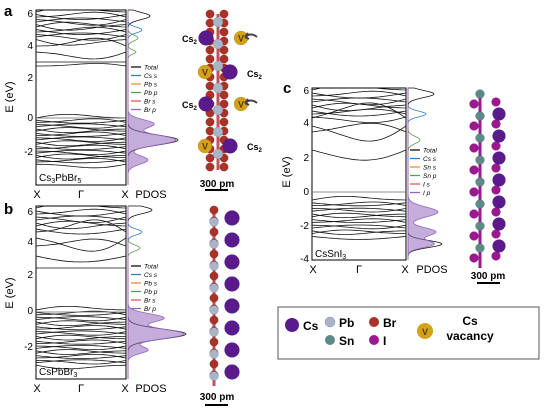 Image resolution: width=554 pixels, height=411 pixels. What do you see at coordinates (151, 93) in the screenshot?
I see `legend-entry: Pb p` at bounding box center [151, 93].